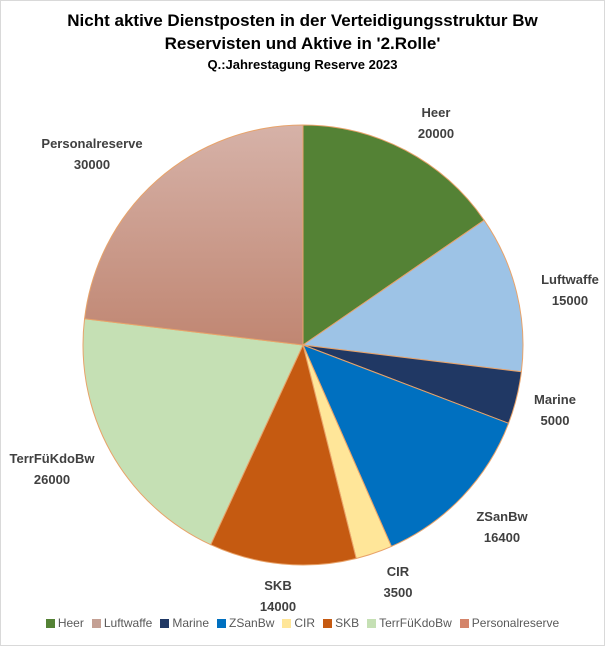 The image size is (605, 646). I want to click on legend-item-luftwaffe: Luftwaffe, so click(122, 623).